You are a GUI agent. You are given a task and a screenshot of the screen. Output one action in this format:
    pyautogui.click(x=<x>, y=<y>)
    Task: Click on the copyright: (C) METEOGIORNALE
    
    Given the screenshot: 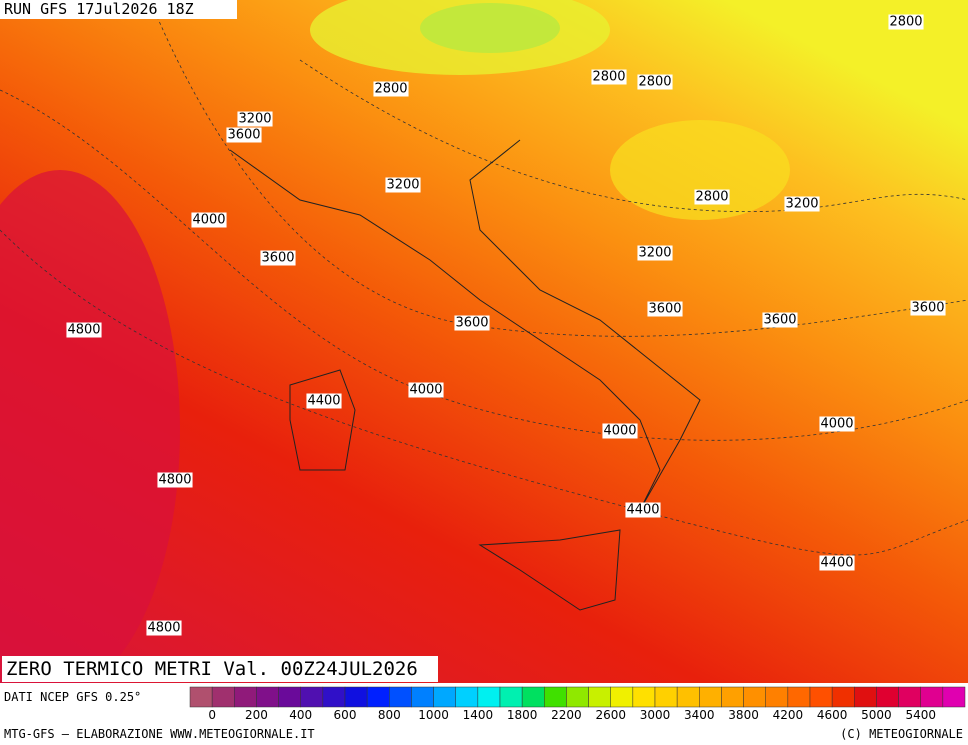 What is the action you would take?
    pyautogui.click(x=901, y=734)
    